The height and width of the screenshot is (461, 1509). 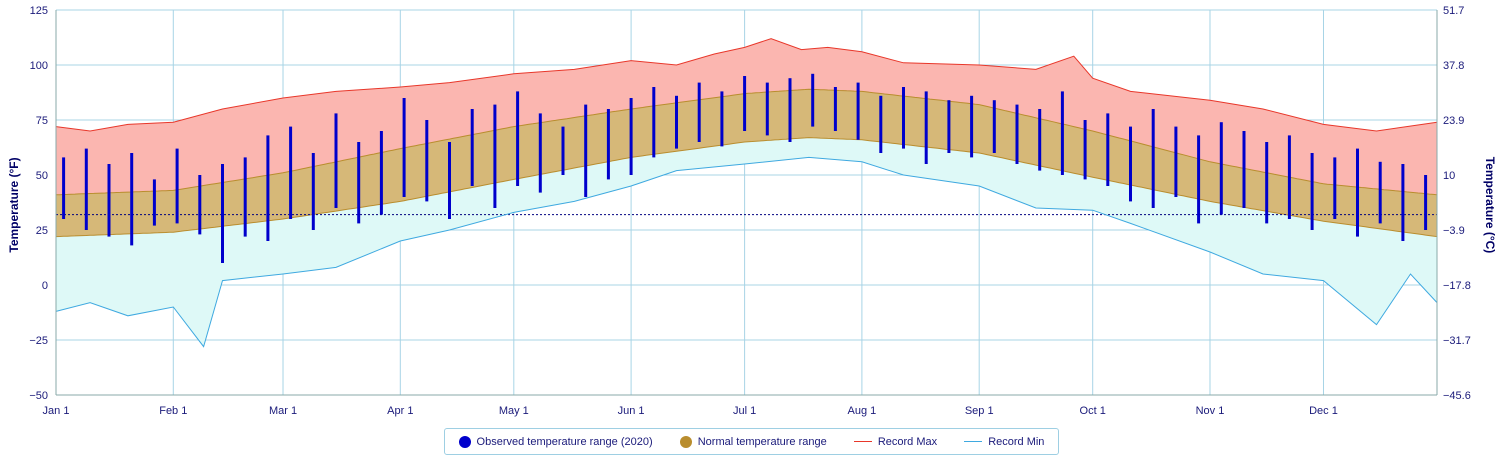 I want to click on y-tick-right-label: 23.9, so click(x=1453, y=121).